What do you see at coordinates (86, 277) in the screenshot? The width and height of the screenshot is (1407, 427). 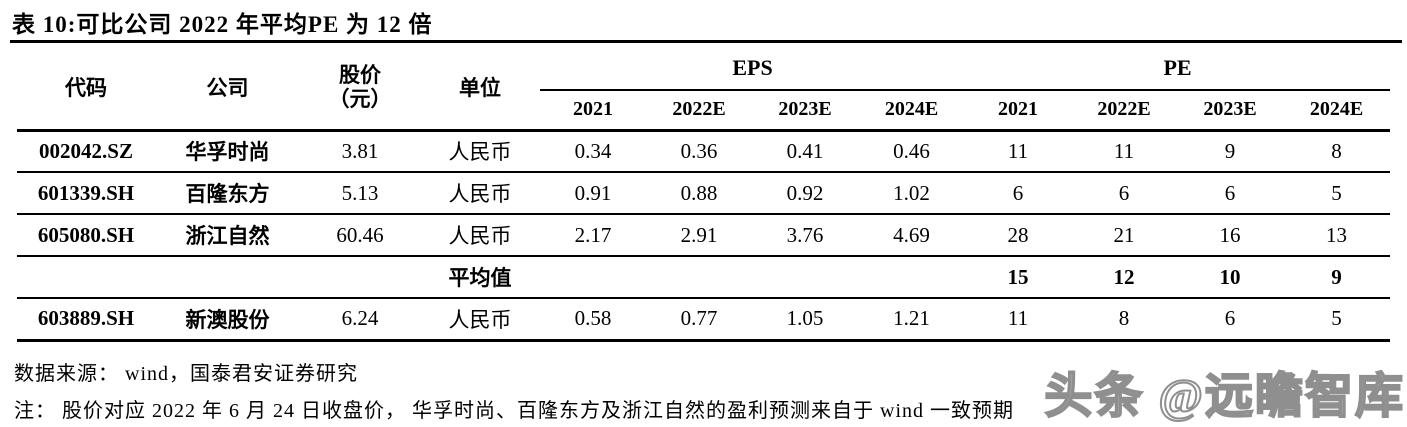 I see `cell-code` at bounding box center [86, 277].